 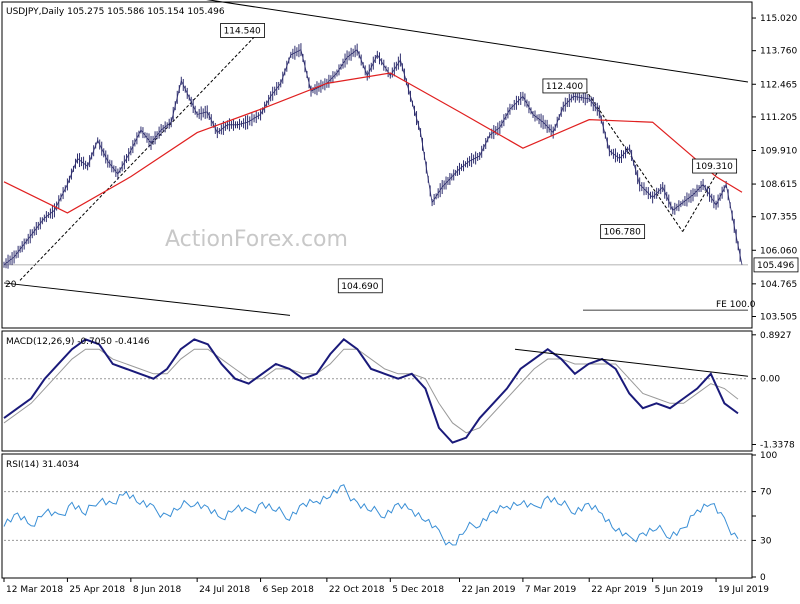 What do you see at coordinates (224, 590) in the screenshot?
I see `x-tick-label: 24 Jul 2018` at bounding box center [224, 590].